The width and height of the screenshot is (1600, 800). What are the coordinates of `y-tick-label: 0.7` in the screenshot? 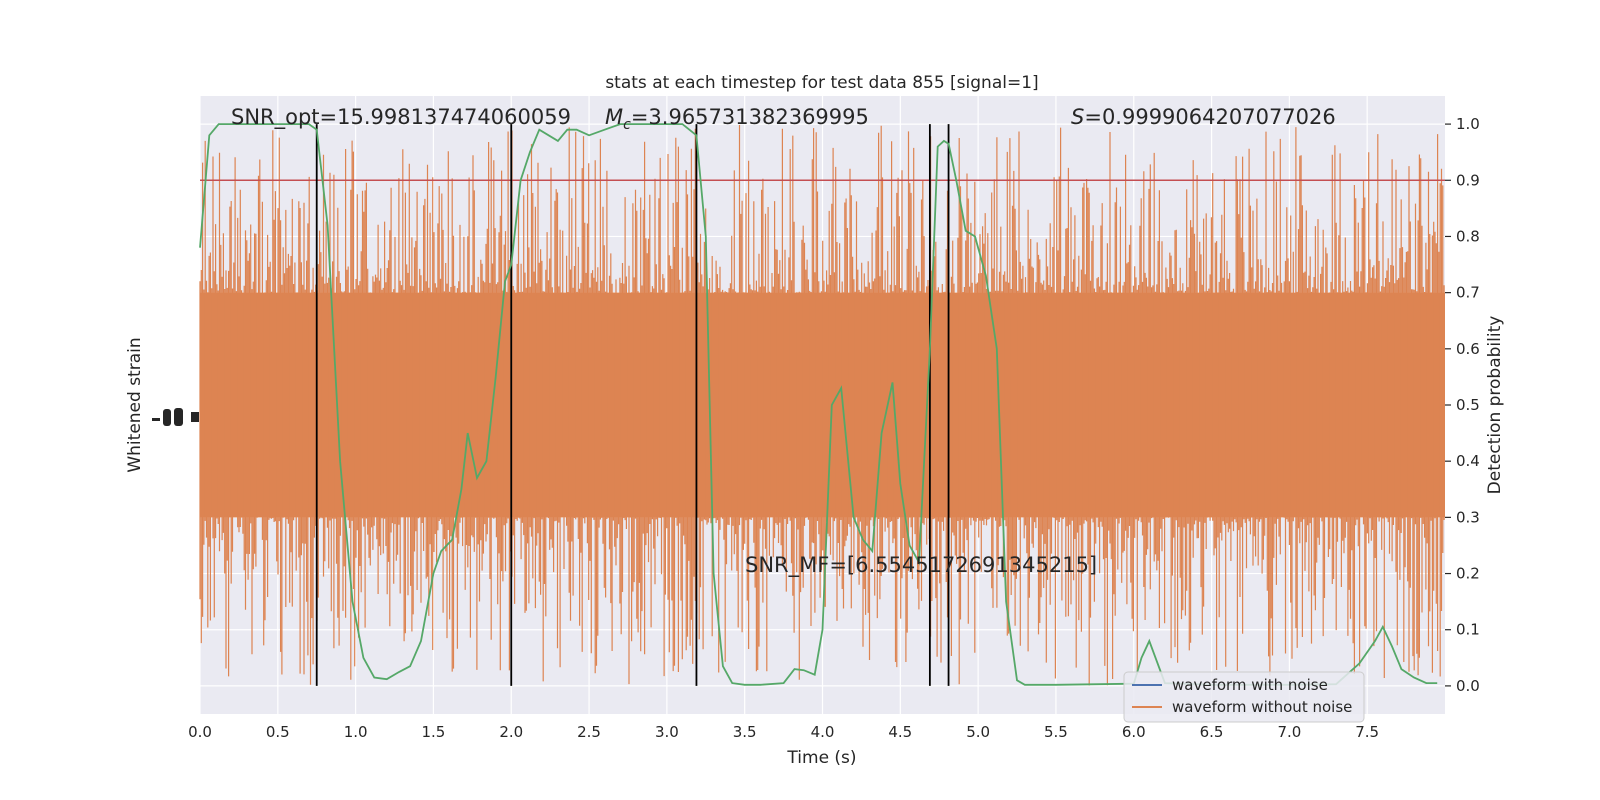 It's located at (1468, 293).